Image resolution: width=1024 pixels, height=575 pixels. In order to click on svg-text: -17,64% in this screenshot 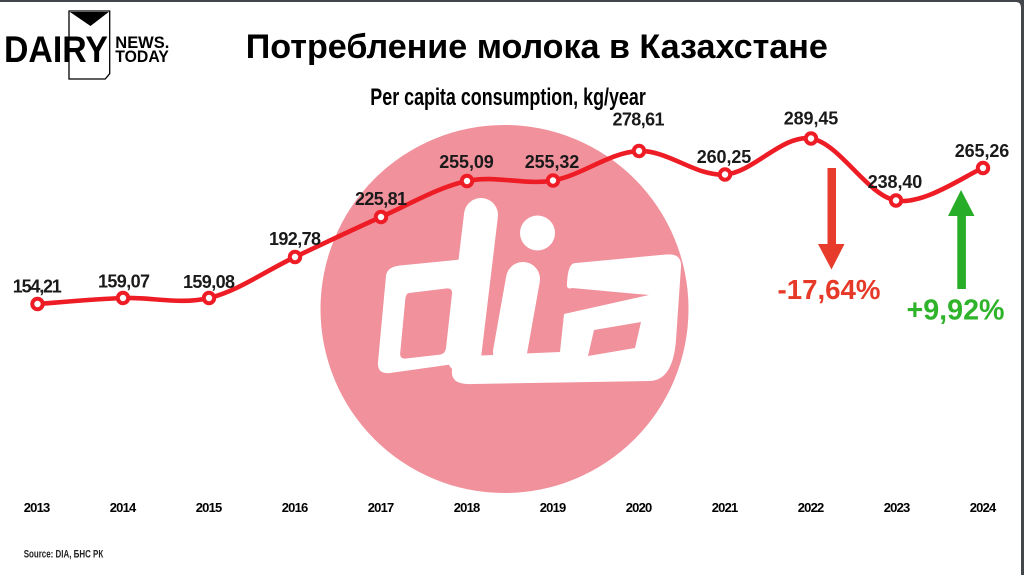, I will do `click(829, 289)`.